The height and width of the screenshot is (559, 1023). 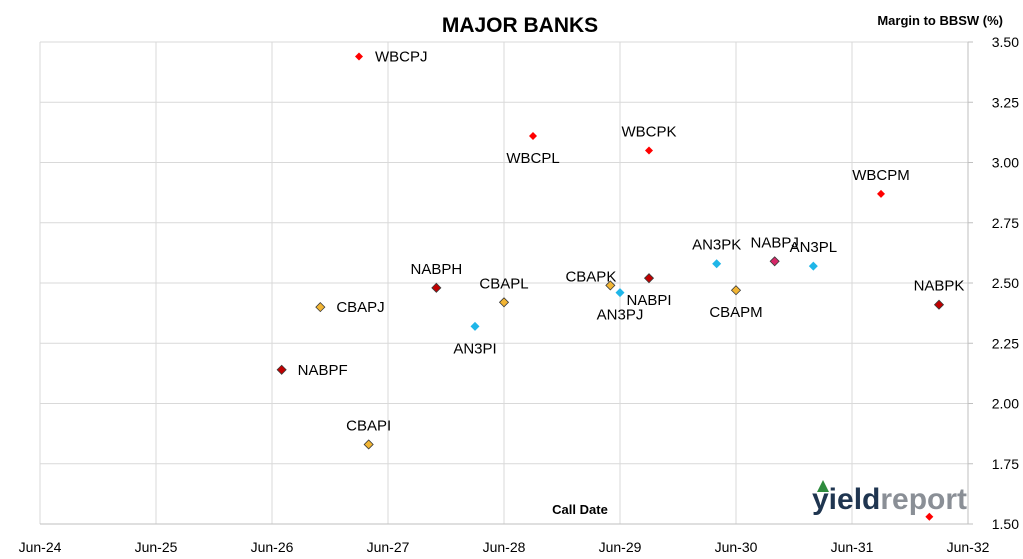 What do you see at coordinates (929, 516) in the screenshot?
I see `data-point-unlabeled` at bounding box center [929, 516].